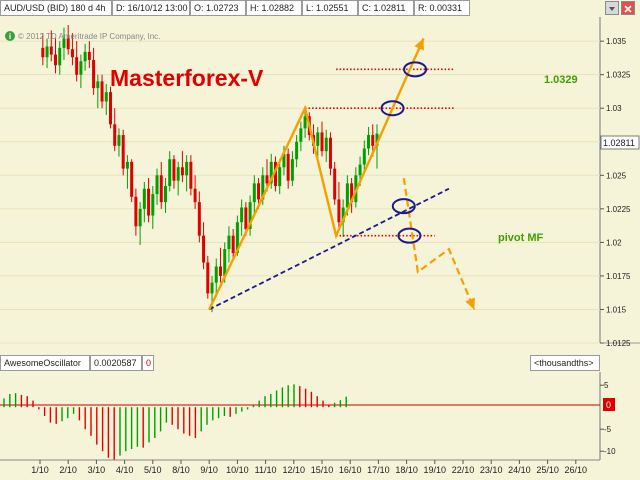  What do you see at coordinates (148, 363) in the screenshot?
I see `indicator-zero-flag: 0` at bounding box center [148, 363].